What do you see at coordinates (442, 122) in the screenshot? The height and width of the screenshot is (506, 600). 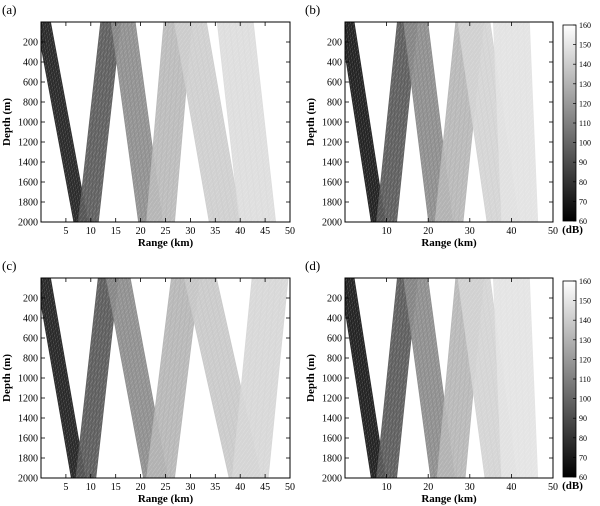 I see `beam-group` at bounding box center [442, 122].